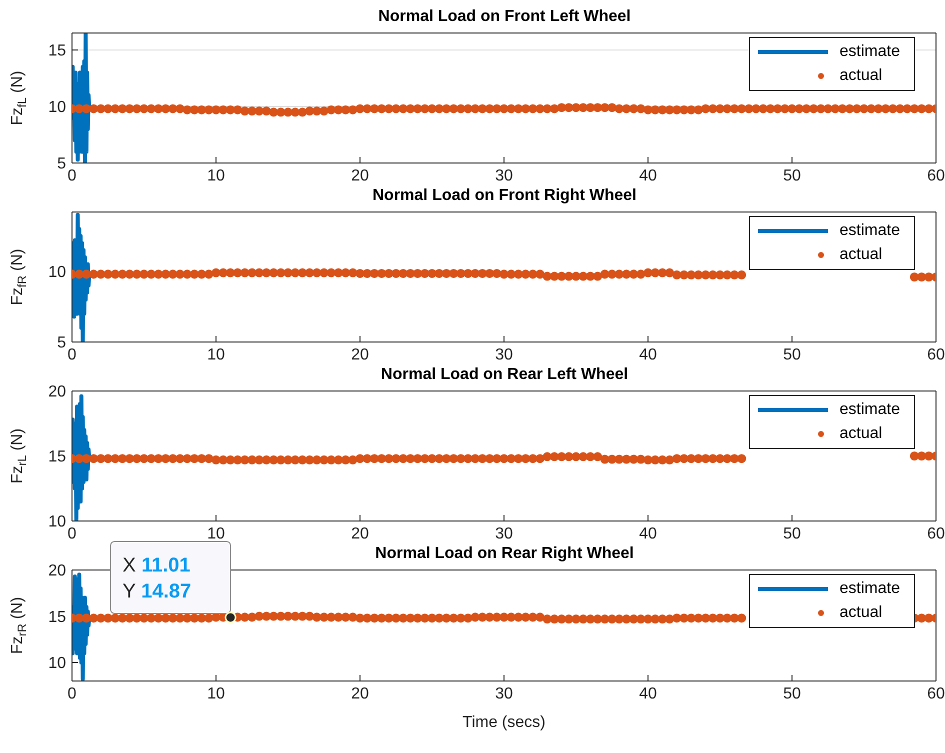 Image resolution: width=945 pixels, height=753 pixels. I want to click on chart-title: Normal Load on Rear Right Wheel, so click(504, 553).